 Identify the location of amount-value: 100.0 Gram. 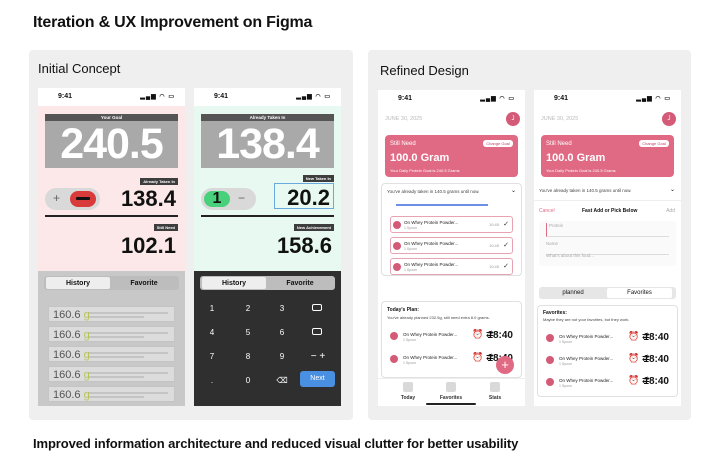
(420, 158).